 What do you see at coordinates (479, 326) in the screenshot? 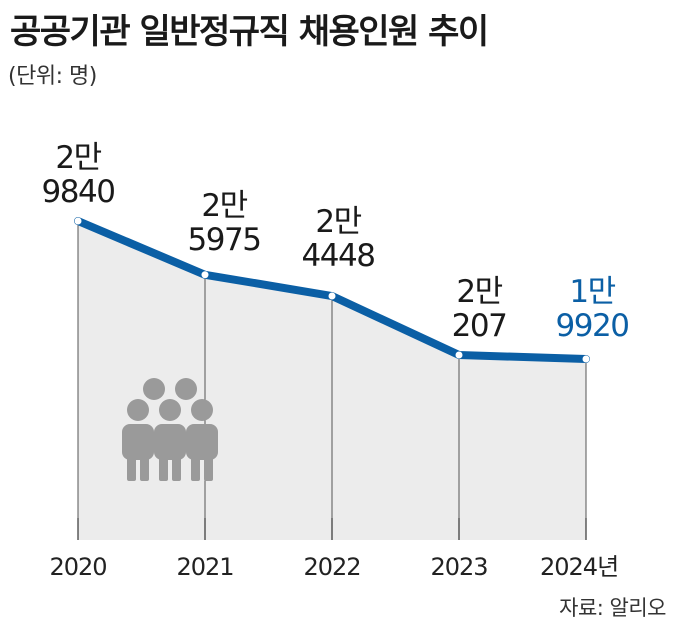
I see `data-label-value: 207` at bounding box center [479, 326].